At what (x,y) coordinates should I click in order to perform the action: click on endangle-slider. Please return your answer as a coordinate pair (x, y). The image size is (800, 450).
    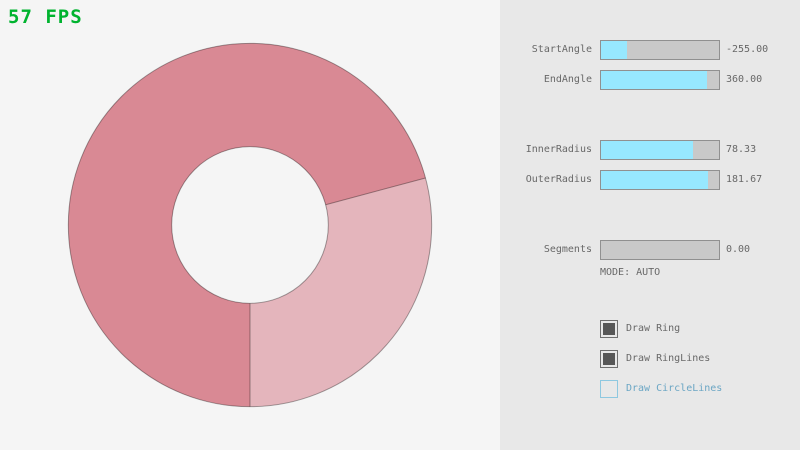
    Looking at the image, I should click on (660, 80).